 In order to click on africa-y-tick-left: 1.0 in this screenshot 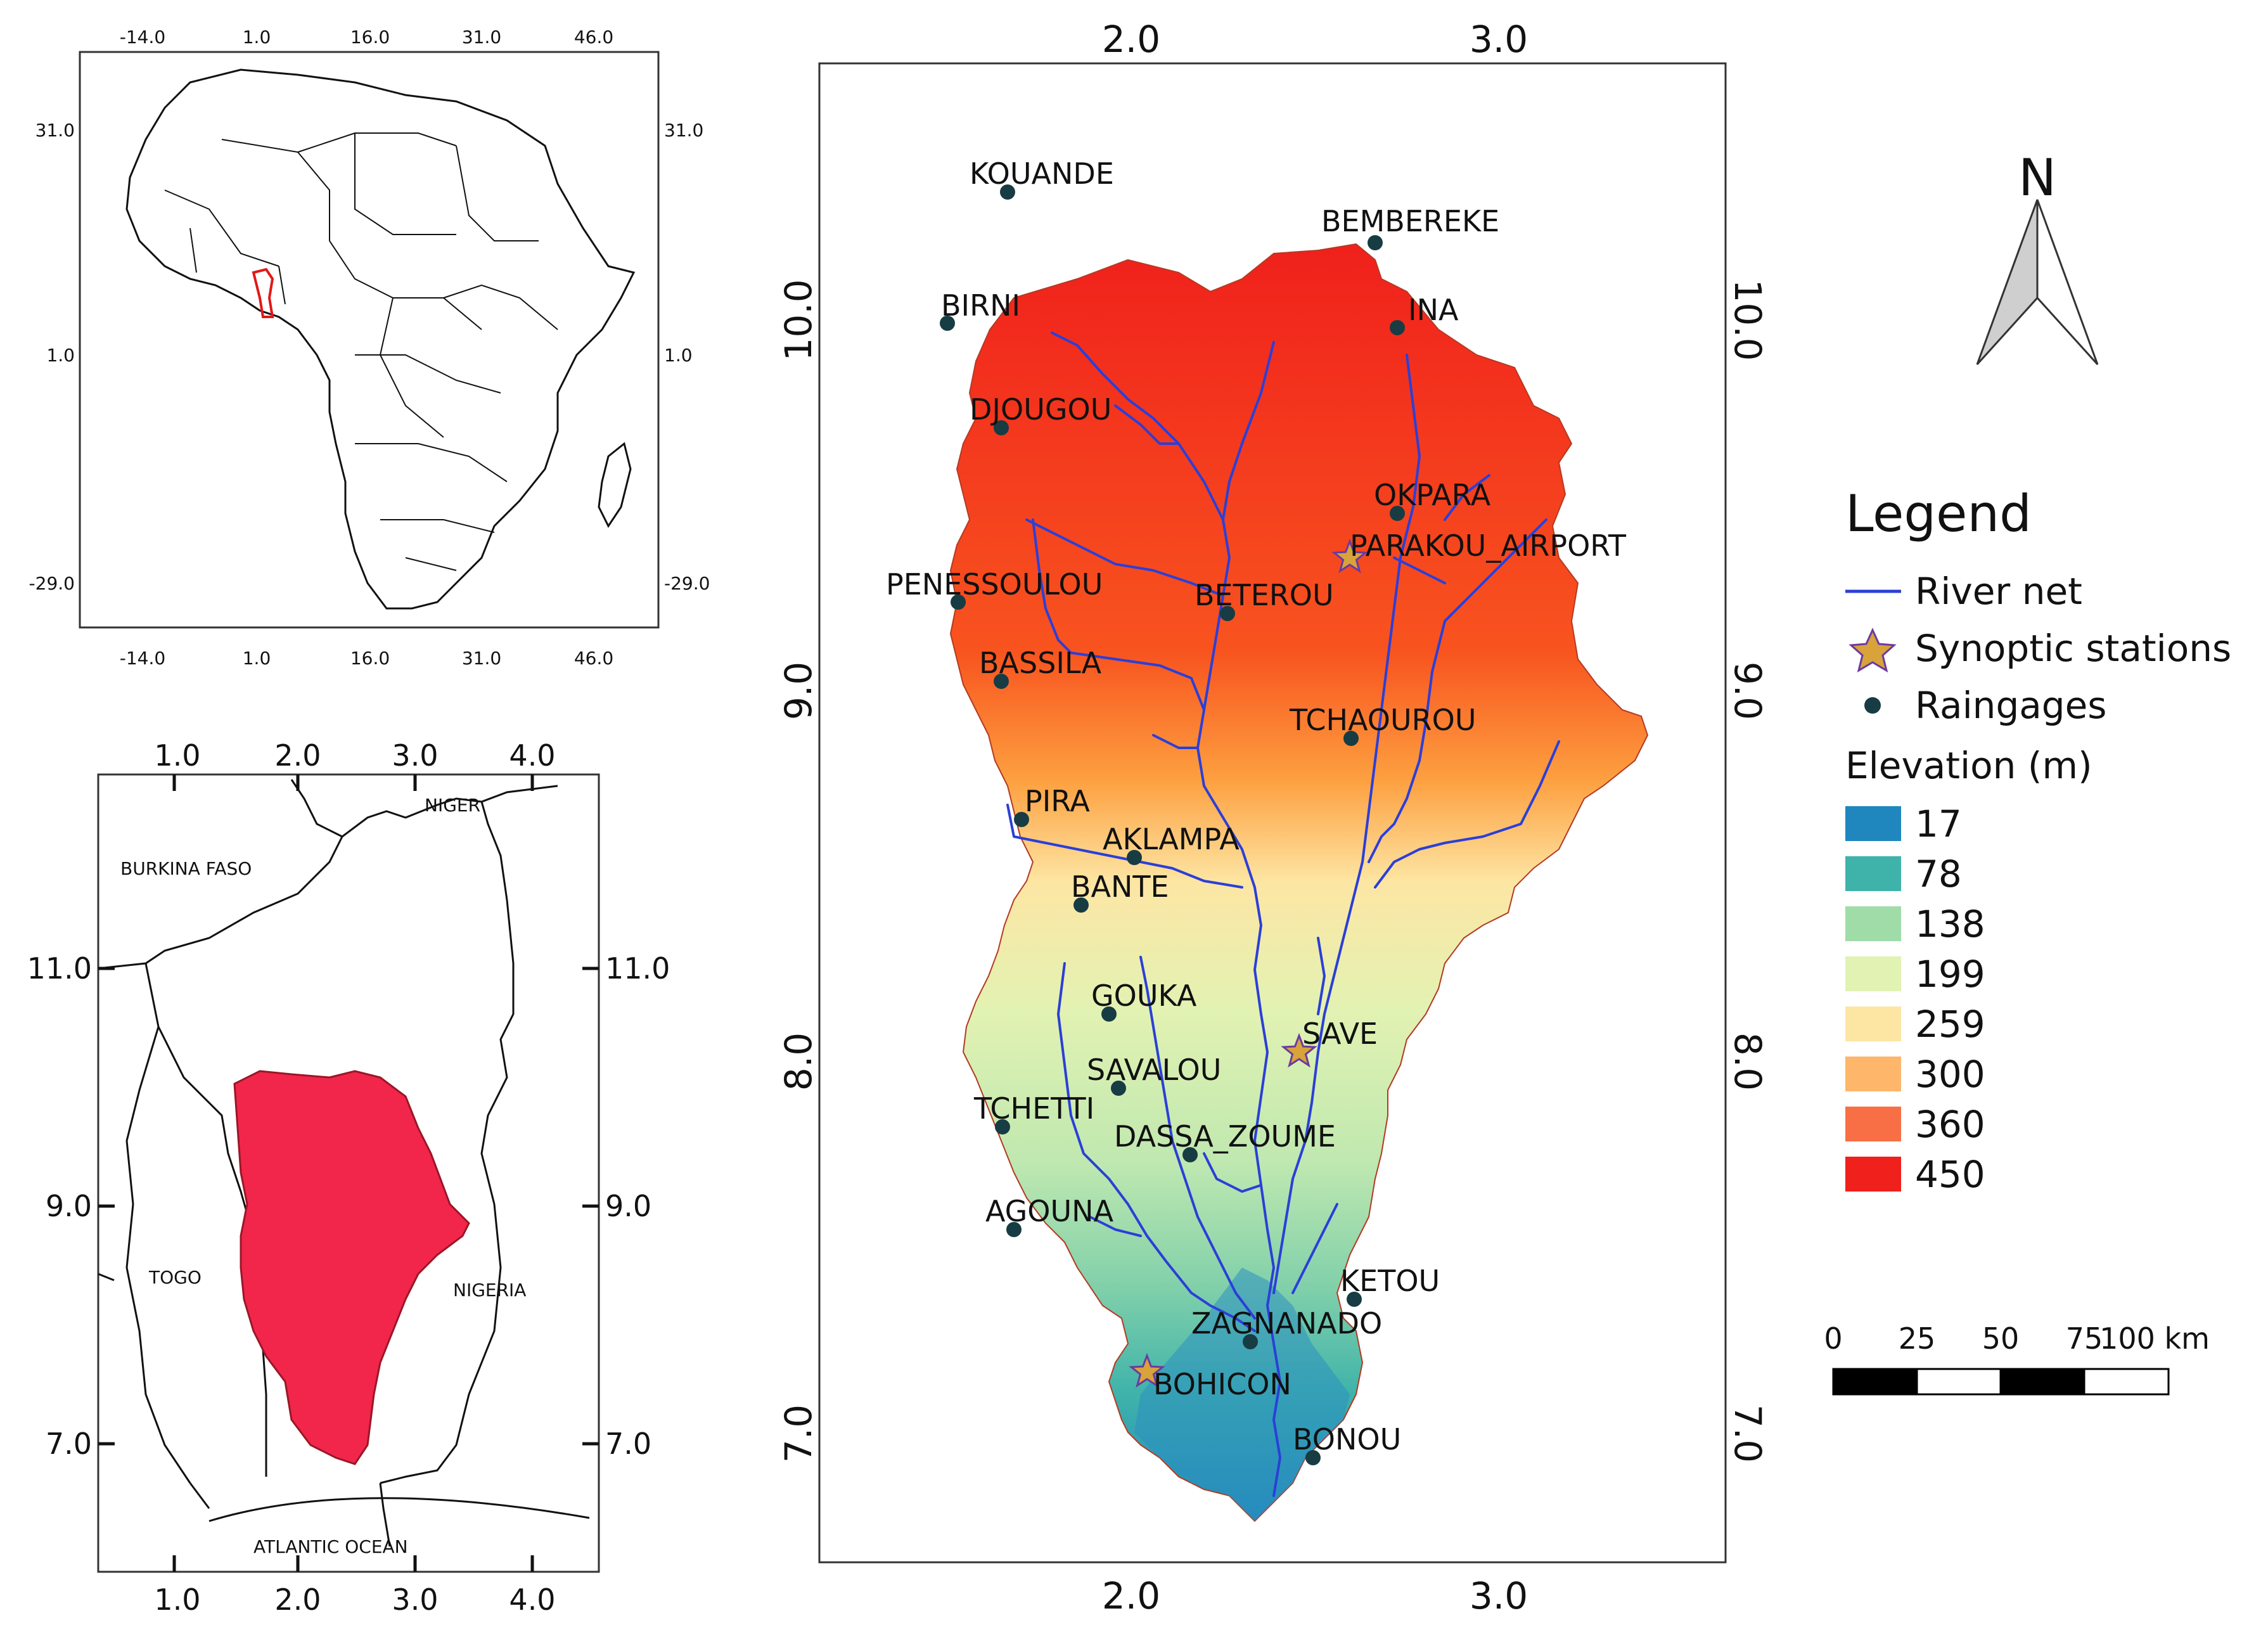, I will do `click(60, 355)`.